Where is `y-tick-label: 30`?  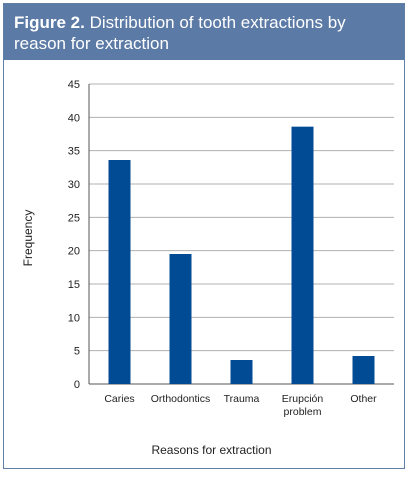
y-tick-label: 30 is located at coordinates (74, 185).